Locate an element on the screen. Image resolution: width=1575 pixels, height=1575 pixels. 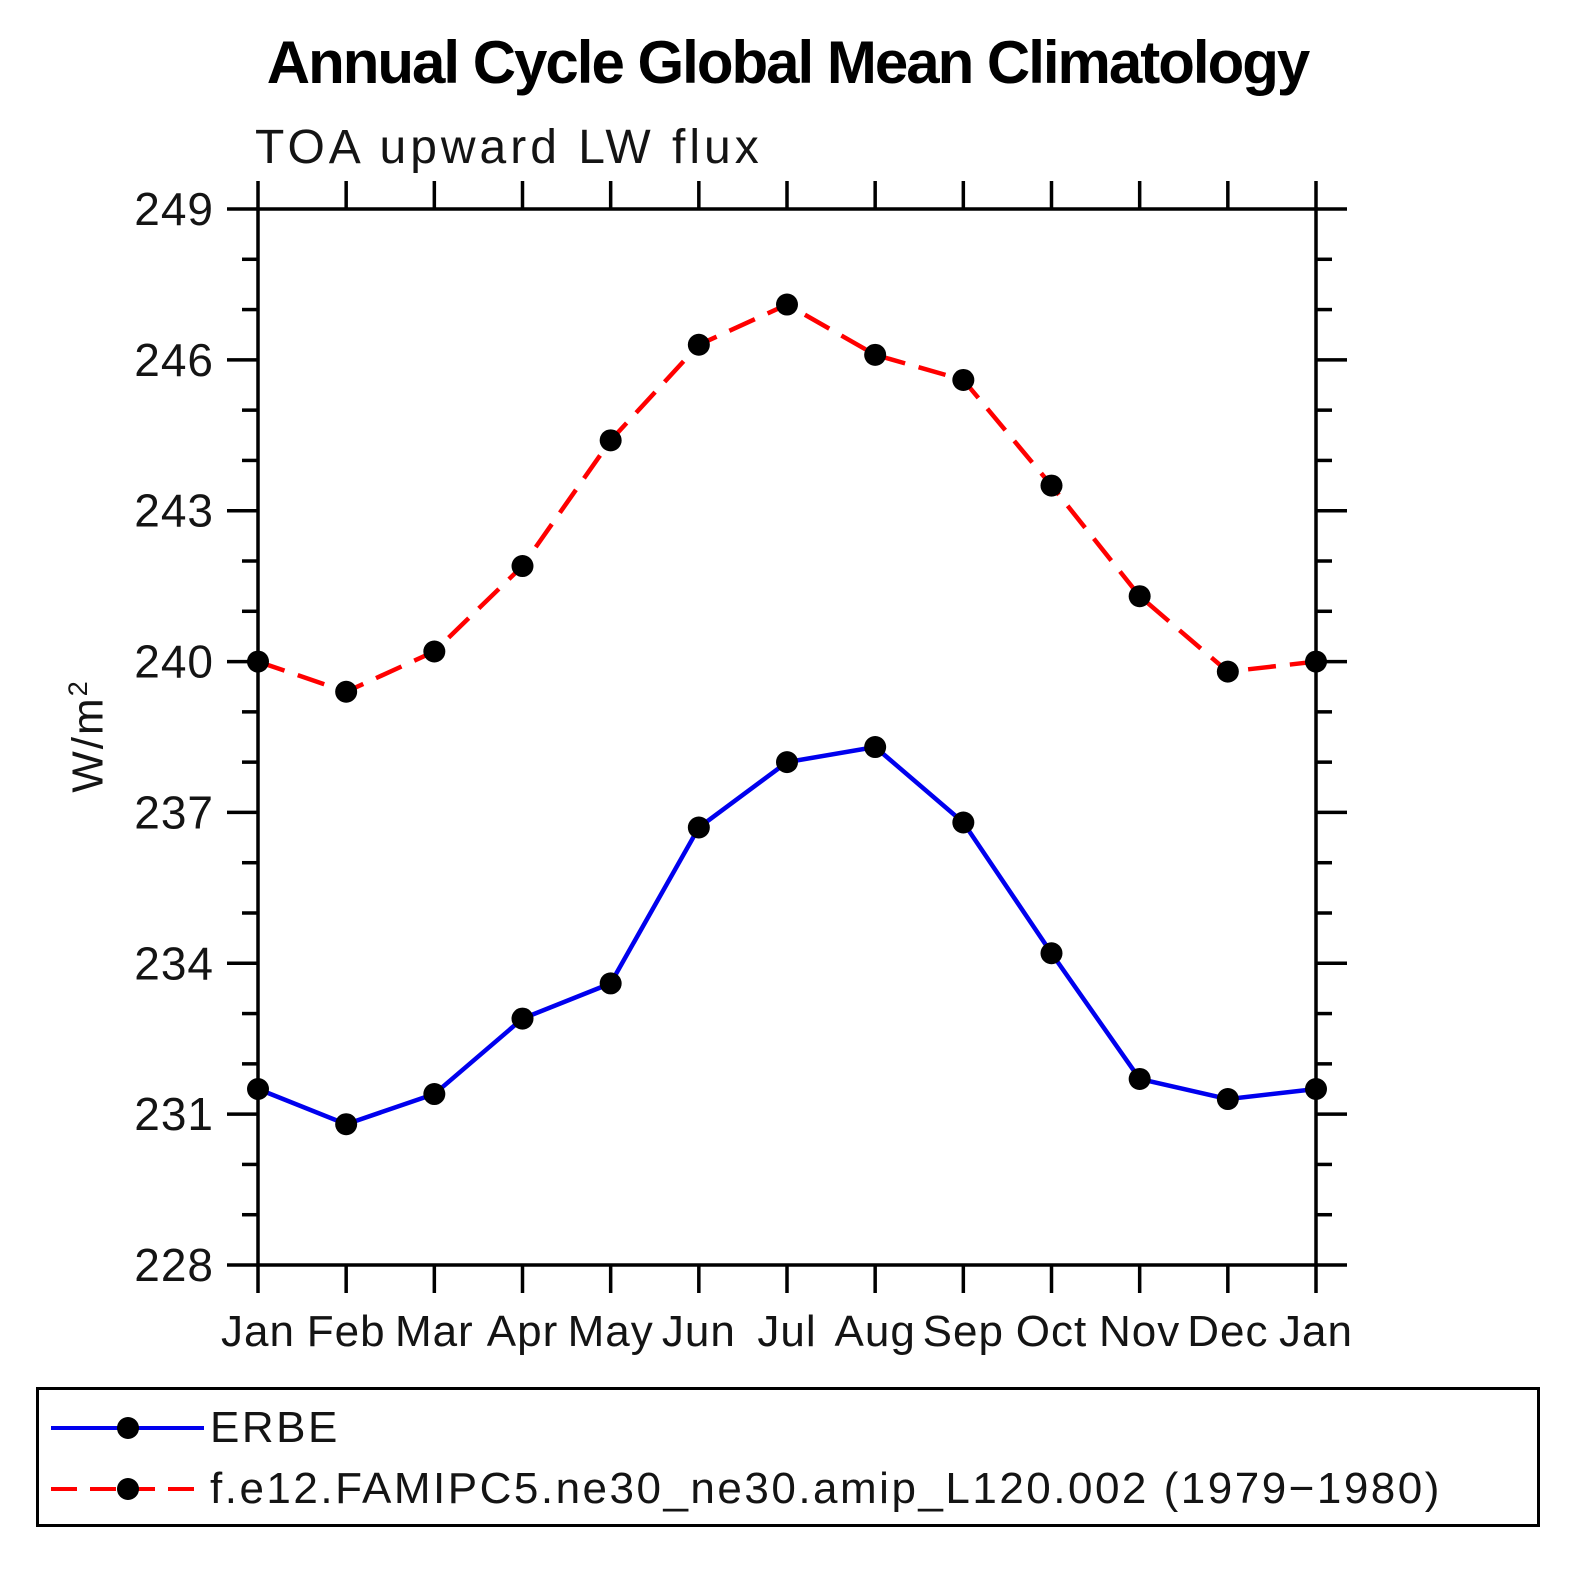
x-tick-label: Mar is located at coordinates (434, 1331).